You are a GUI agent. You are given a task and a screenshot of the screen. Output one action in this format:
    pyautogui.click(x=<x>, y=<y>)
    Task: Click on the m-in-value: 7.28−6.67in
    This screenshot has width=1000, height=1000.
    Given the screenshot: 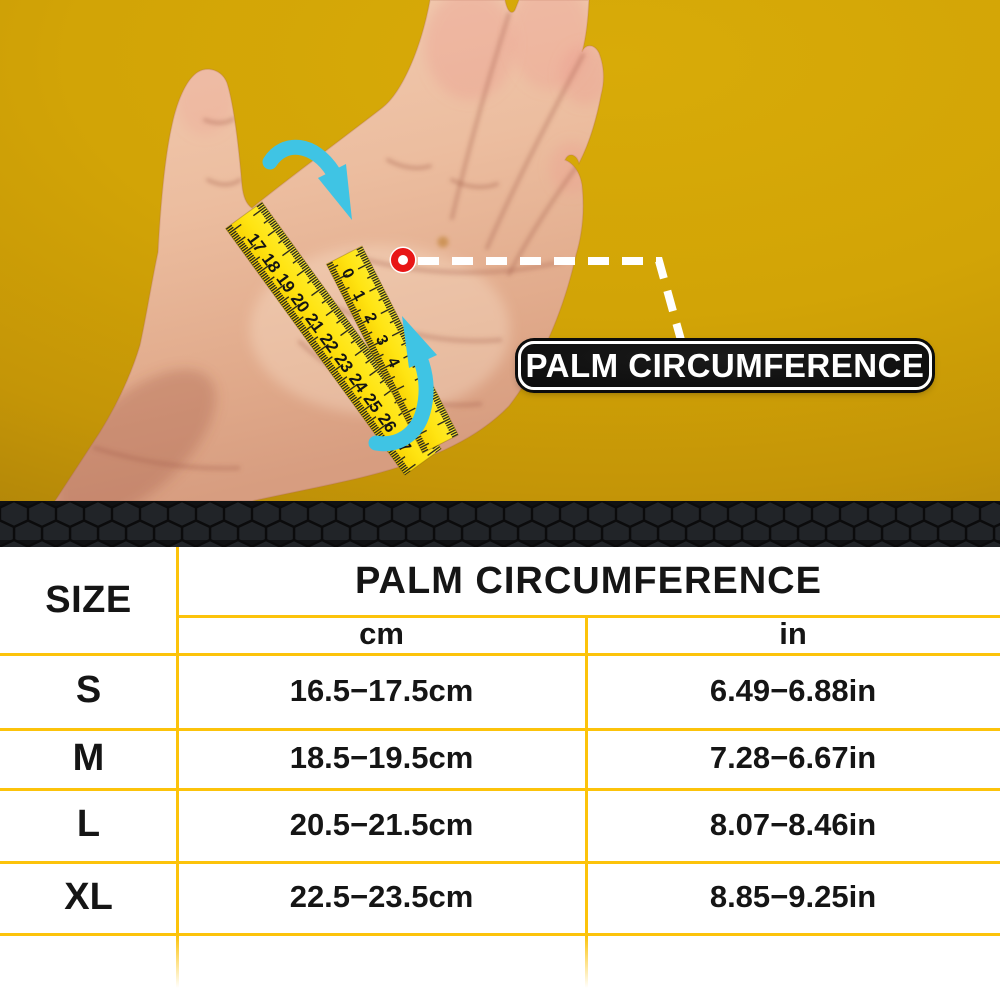 What is the action you would take?
    pyautogui.click(x=793, y=757)
    